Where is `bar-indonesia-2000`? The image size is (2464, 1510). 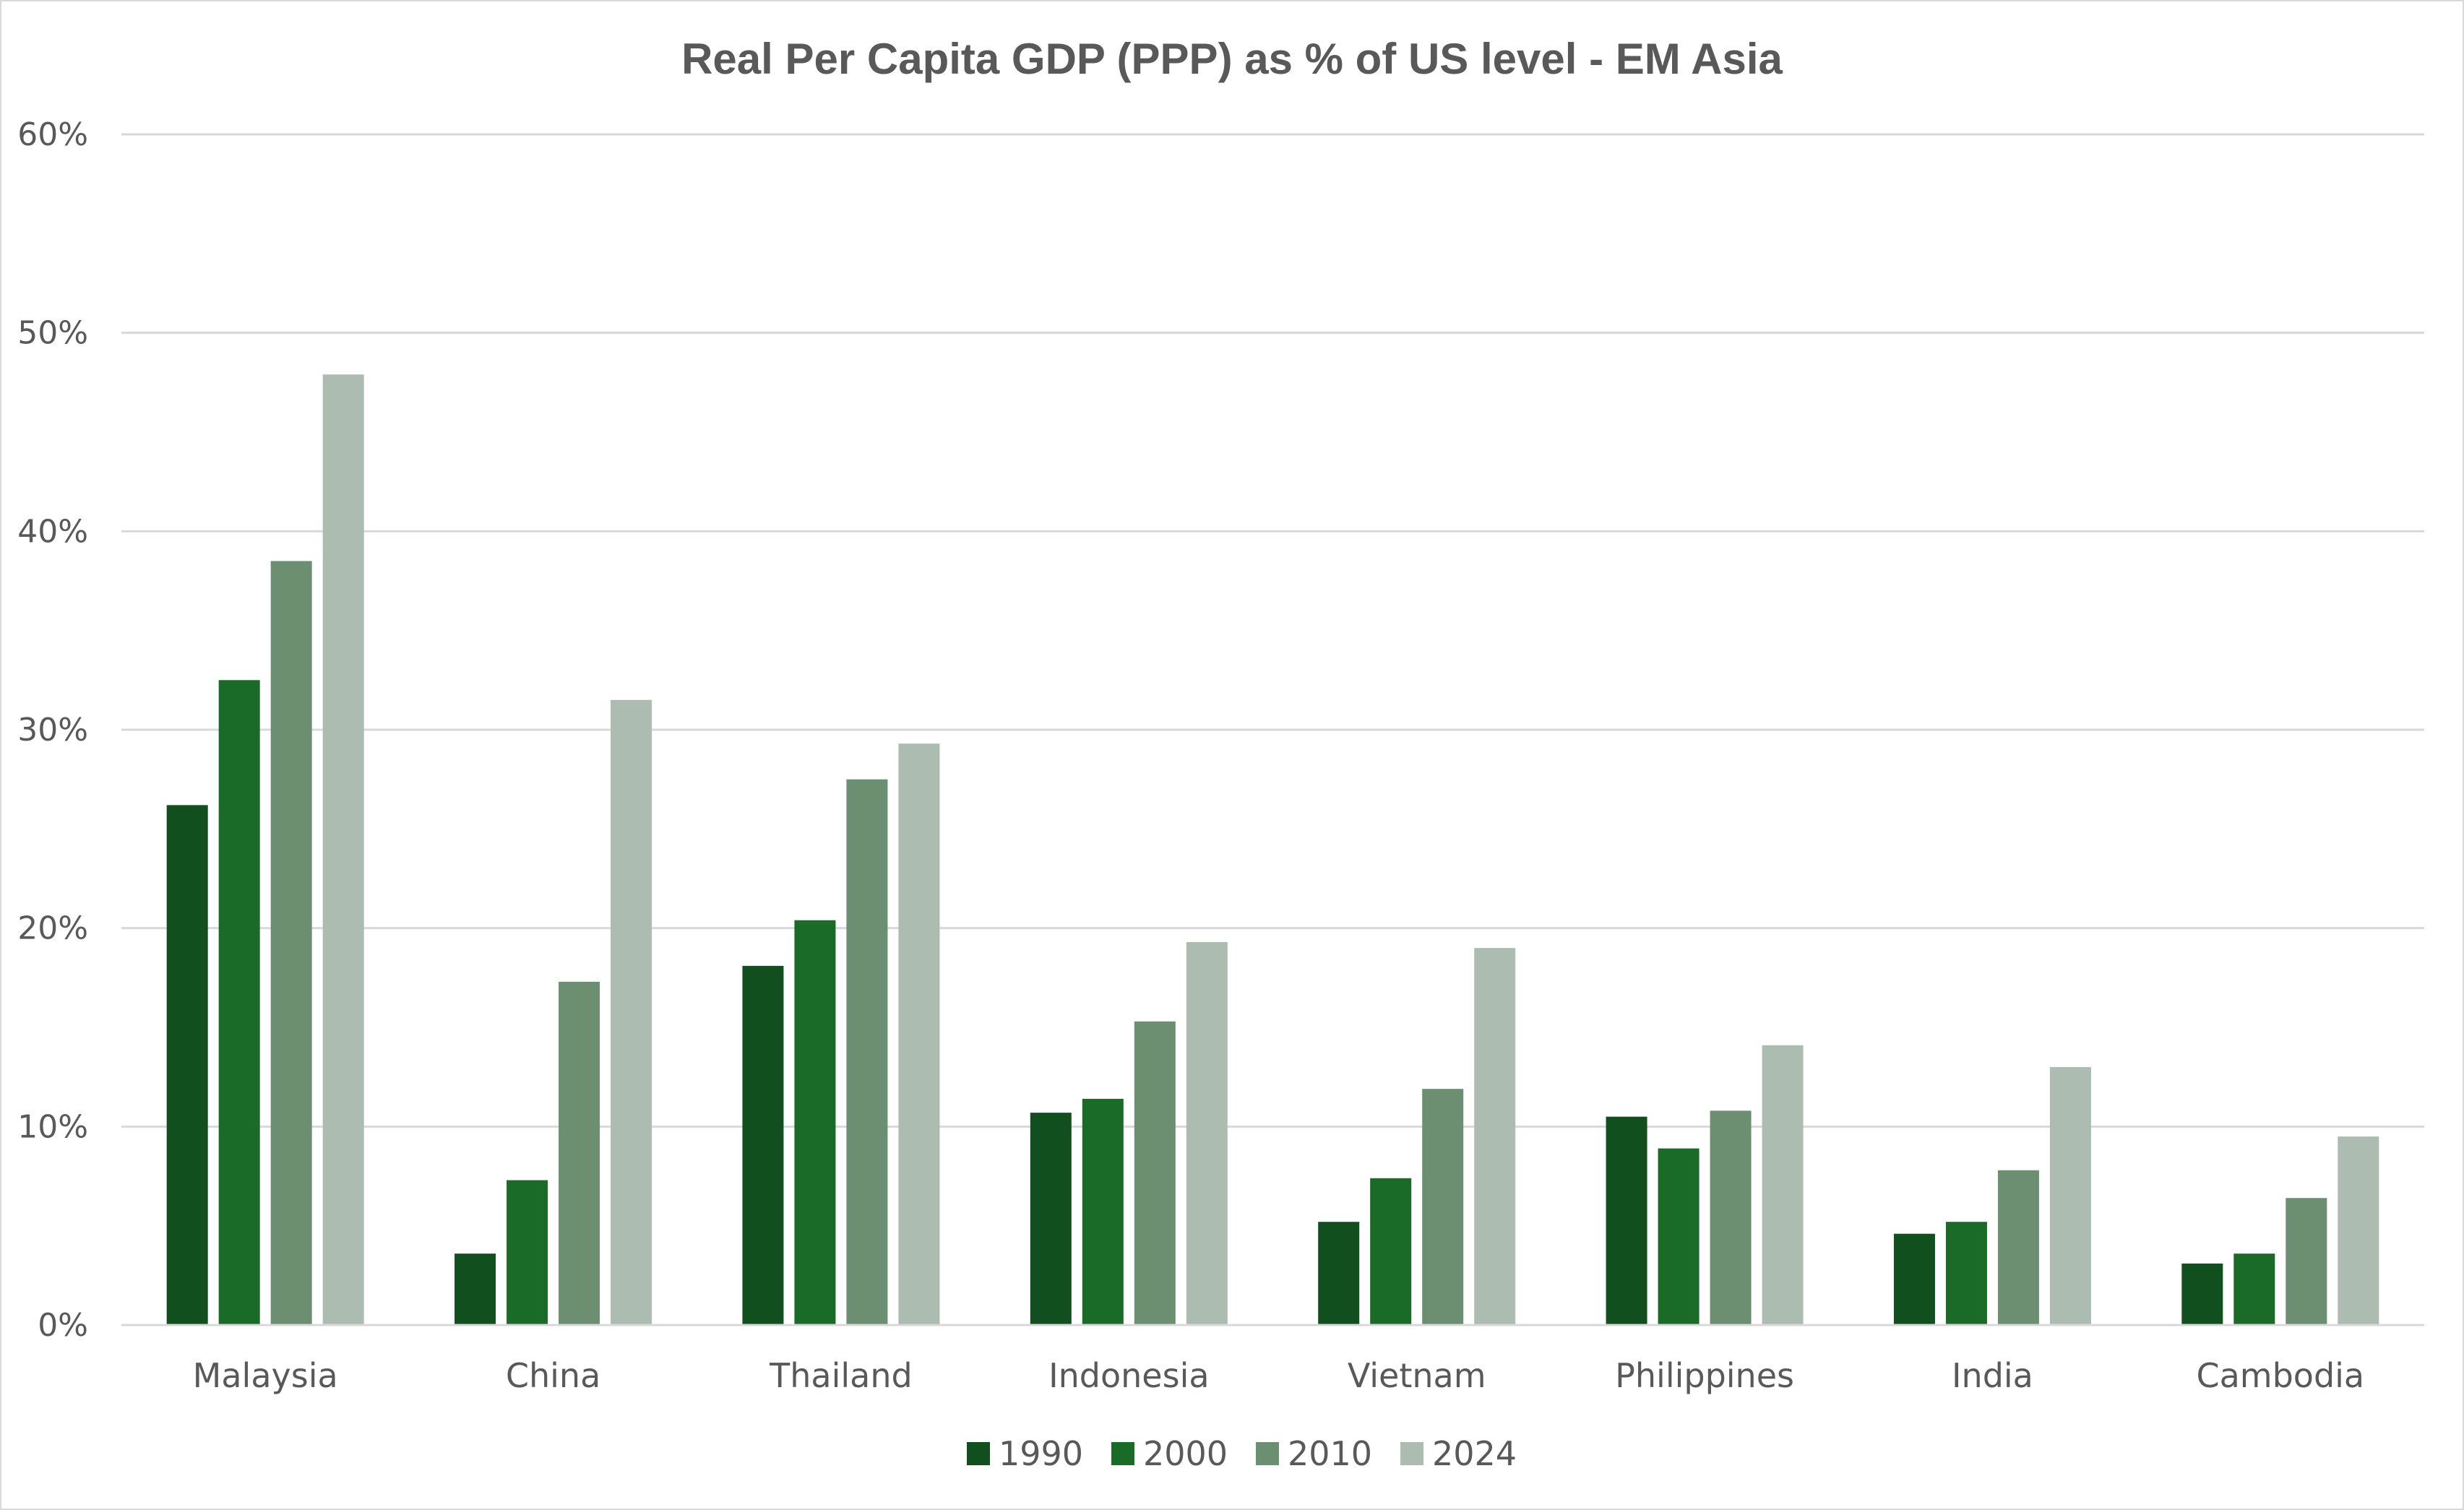
bar-indonesia-2000 is located at coordinates (1103, 1211).